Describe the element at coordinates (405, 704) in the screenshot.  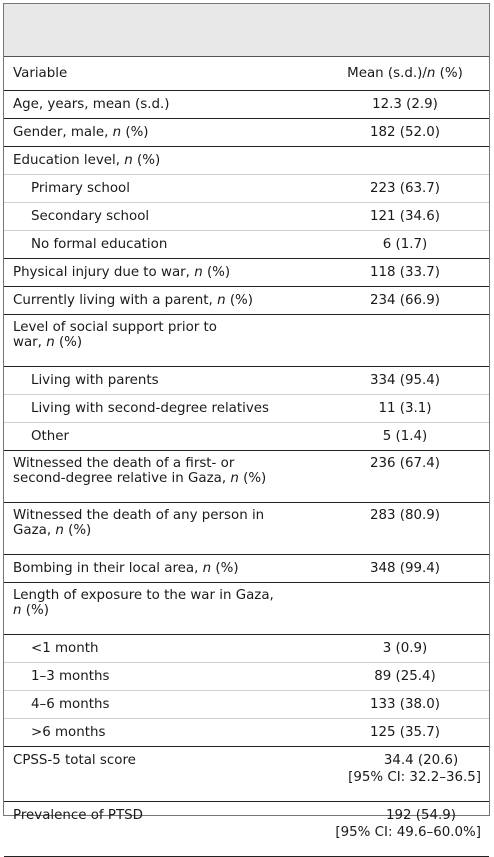
I see `row-value: 133 (38.0)` at that location.